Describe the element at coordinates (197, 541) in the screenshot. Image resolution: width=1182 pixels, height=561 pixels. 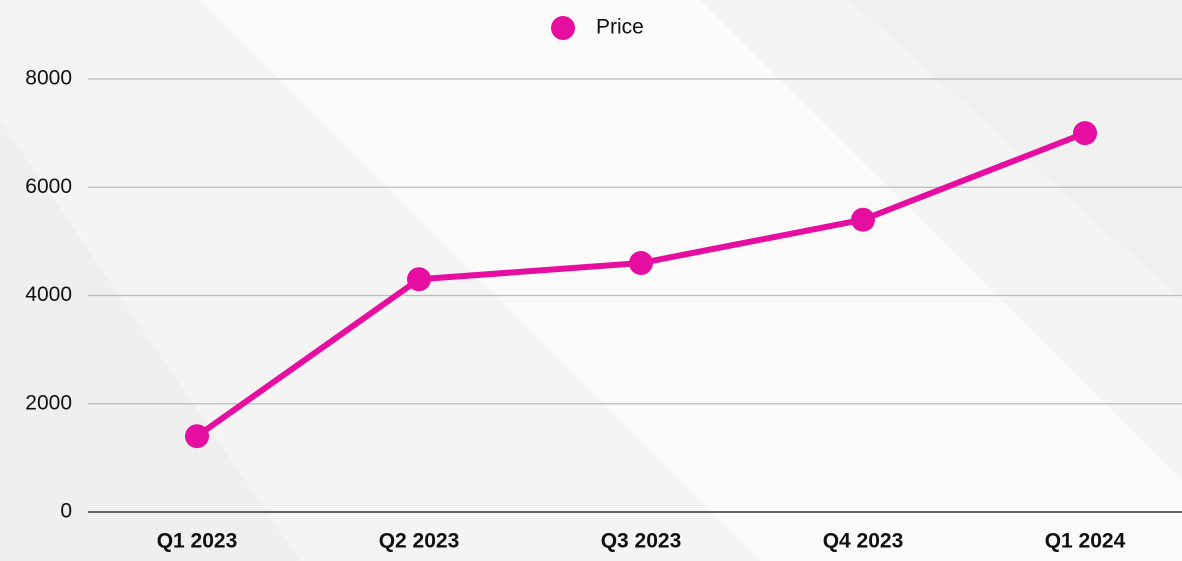
I see `x-tick-label: Q1 2023` at that location.